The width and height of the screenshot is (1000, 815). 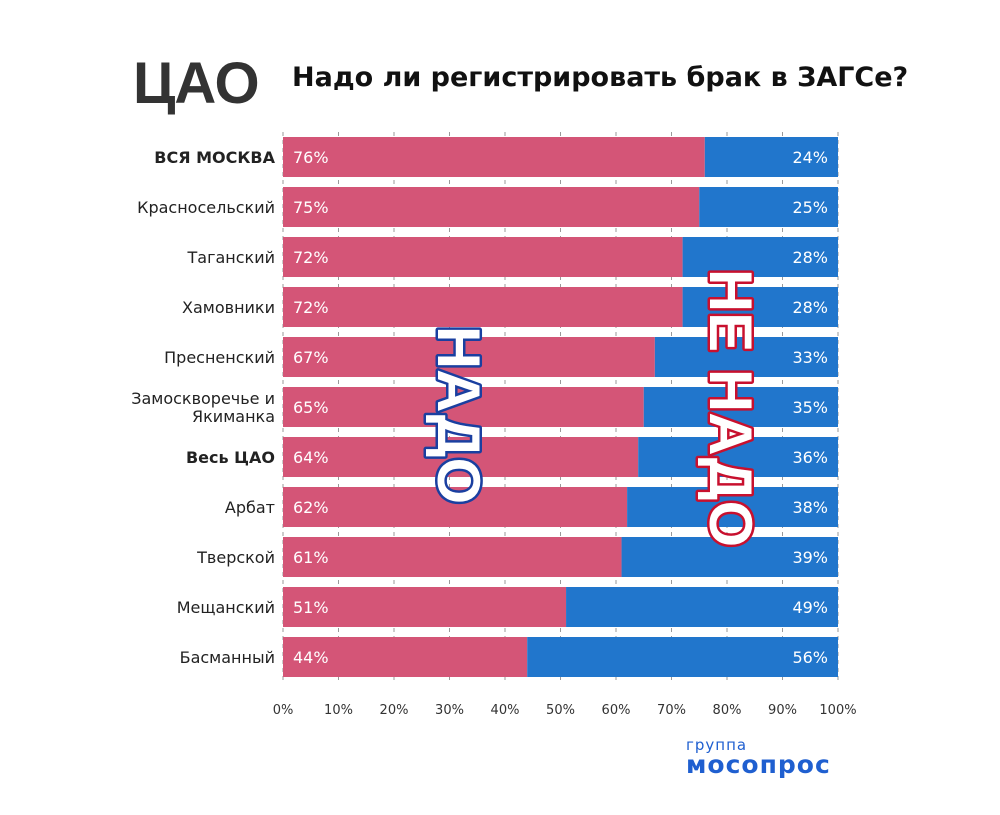 What do you see at coordinates (196, 83) in the screenshot?
I see `region-title: ЦАО` at bounding box center [196, 83].